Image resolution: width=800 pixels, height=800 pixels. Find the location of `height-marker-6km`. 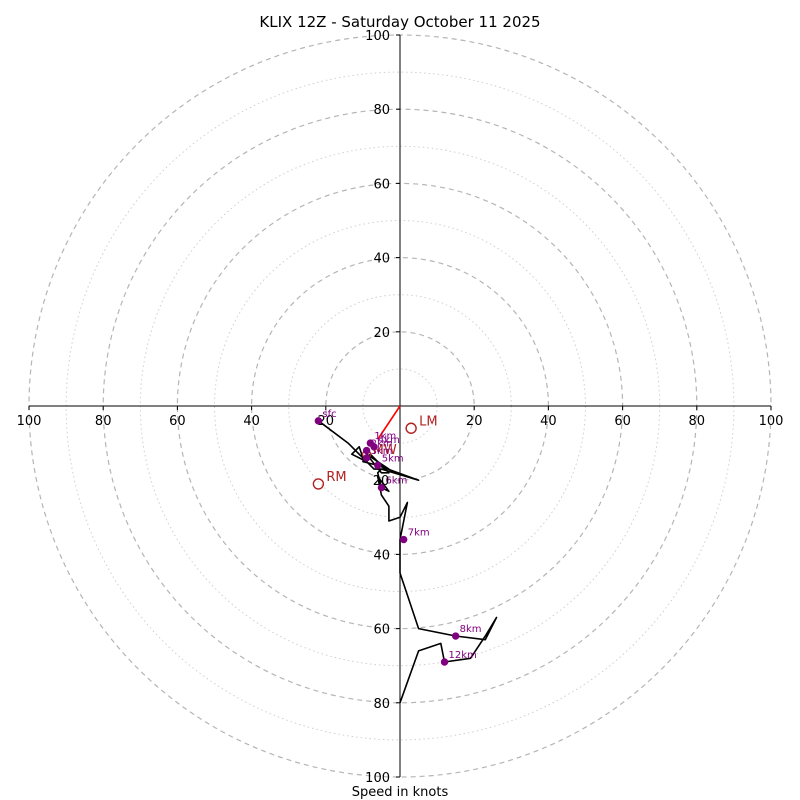

height-marker-6km is located at coordinates (381, 487).